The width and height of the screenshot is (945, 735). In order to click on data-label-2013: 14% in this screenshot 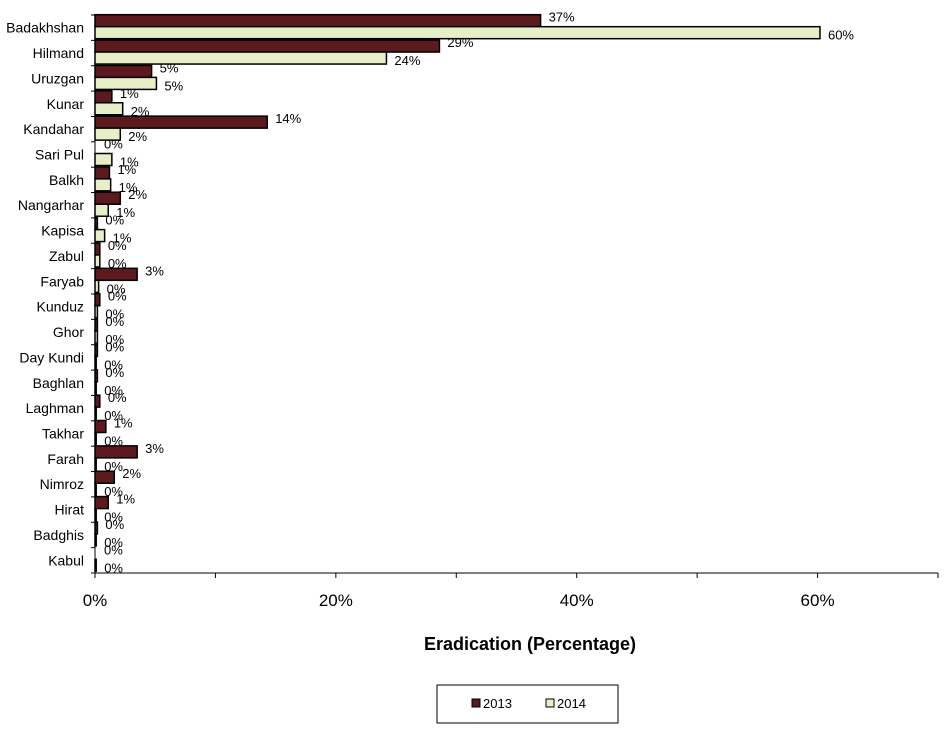, I will do `click(288, 118)`.